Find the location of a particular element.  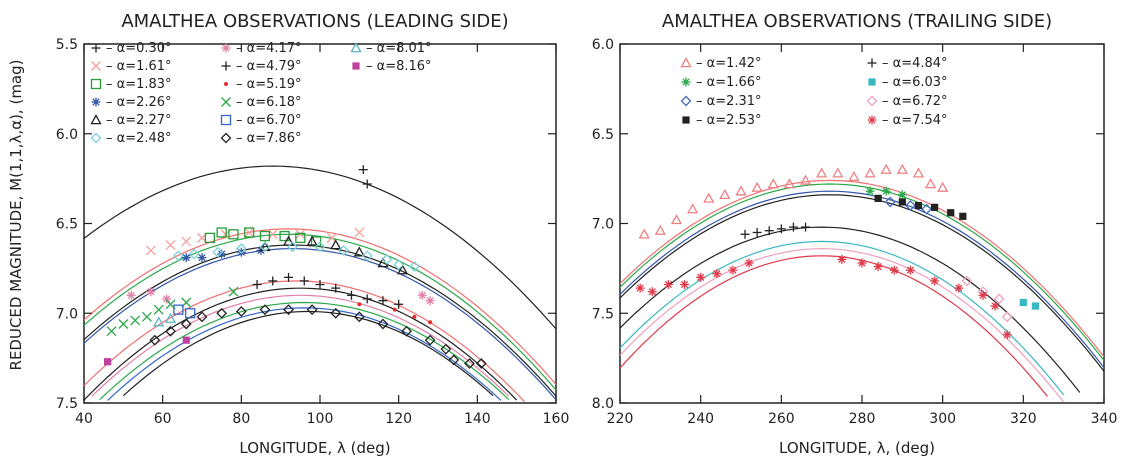

legend-item: – α=6.70° is located at coordinates (261, 120).